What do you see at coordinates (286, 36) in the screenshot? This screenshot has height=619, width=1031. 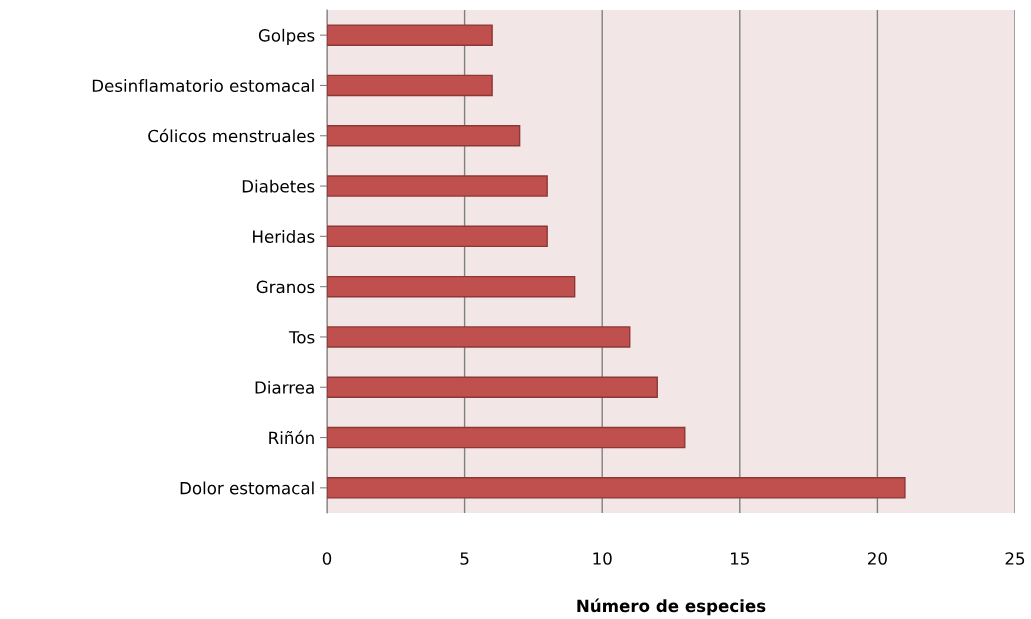 I see `y-tick-label: Golpes` at bounding box center [286, 36].